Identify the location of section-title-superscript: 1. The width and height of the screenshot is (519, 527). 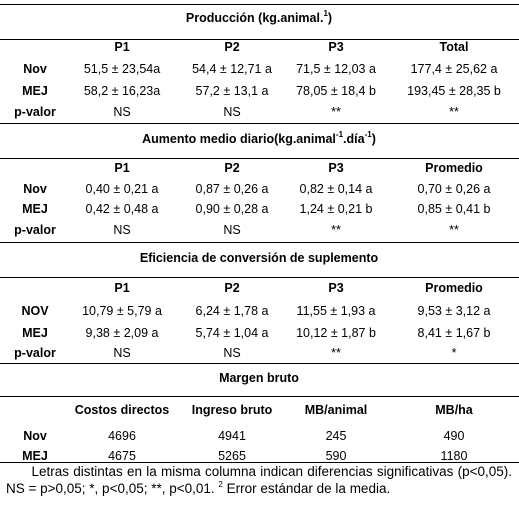
(325, 13).